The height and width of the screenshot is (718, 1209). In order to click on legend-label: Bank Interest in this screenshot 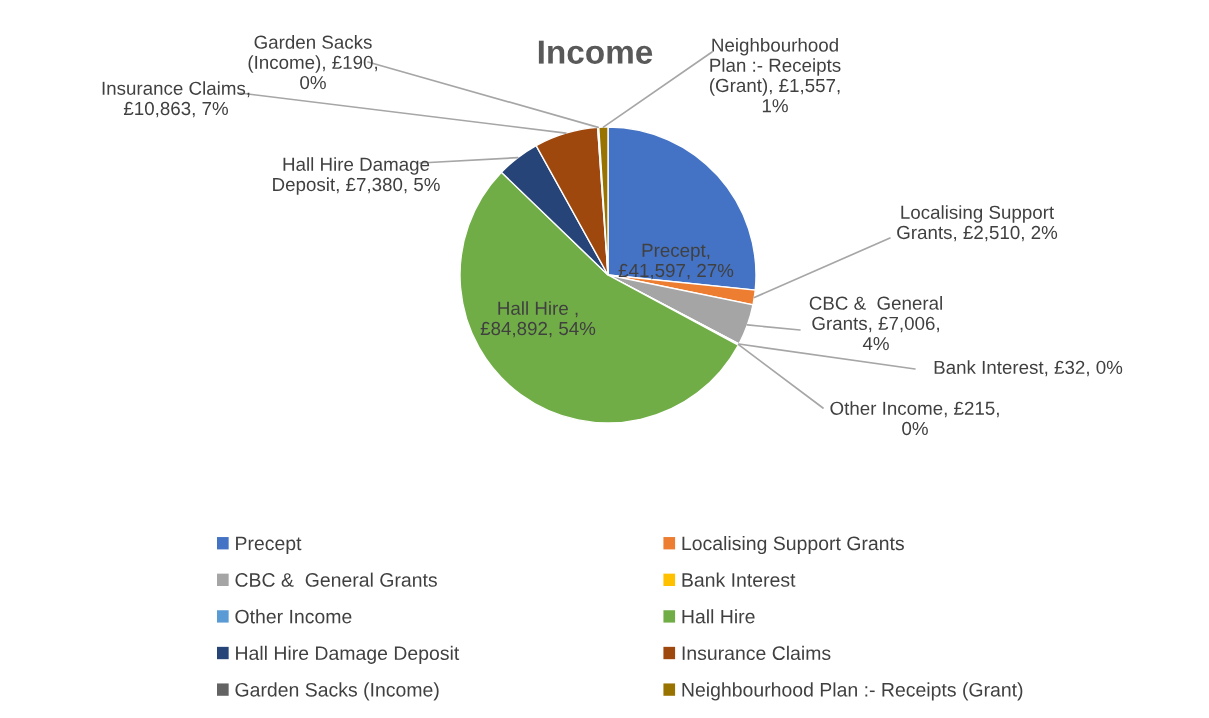, I will do `click(739, 579)`.